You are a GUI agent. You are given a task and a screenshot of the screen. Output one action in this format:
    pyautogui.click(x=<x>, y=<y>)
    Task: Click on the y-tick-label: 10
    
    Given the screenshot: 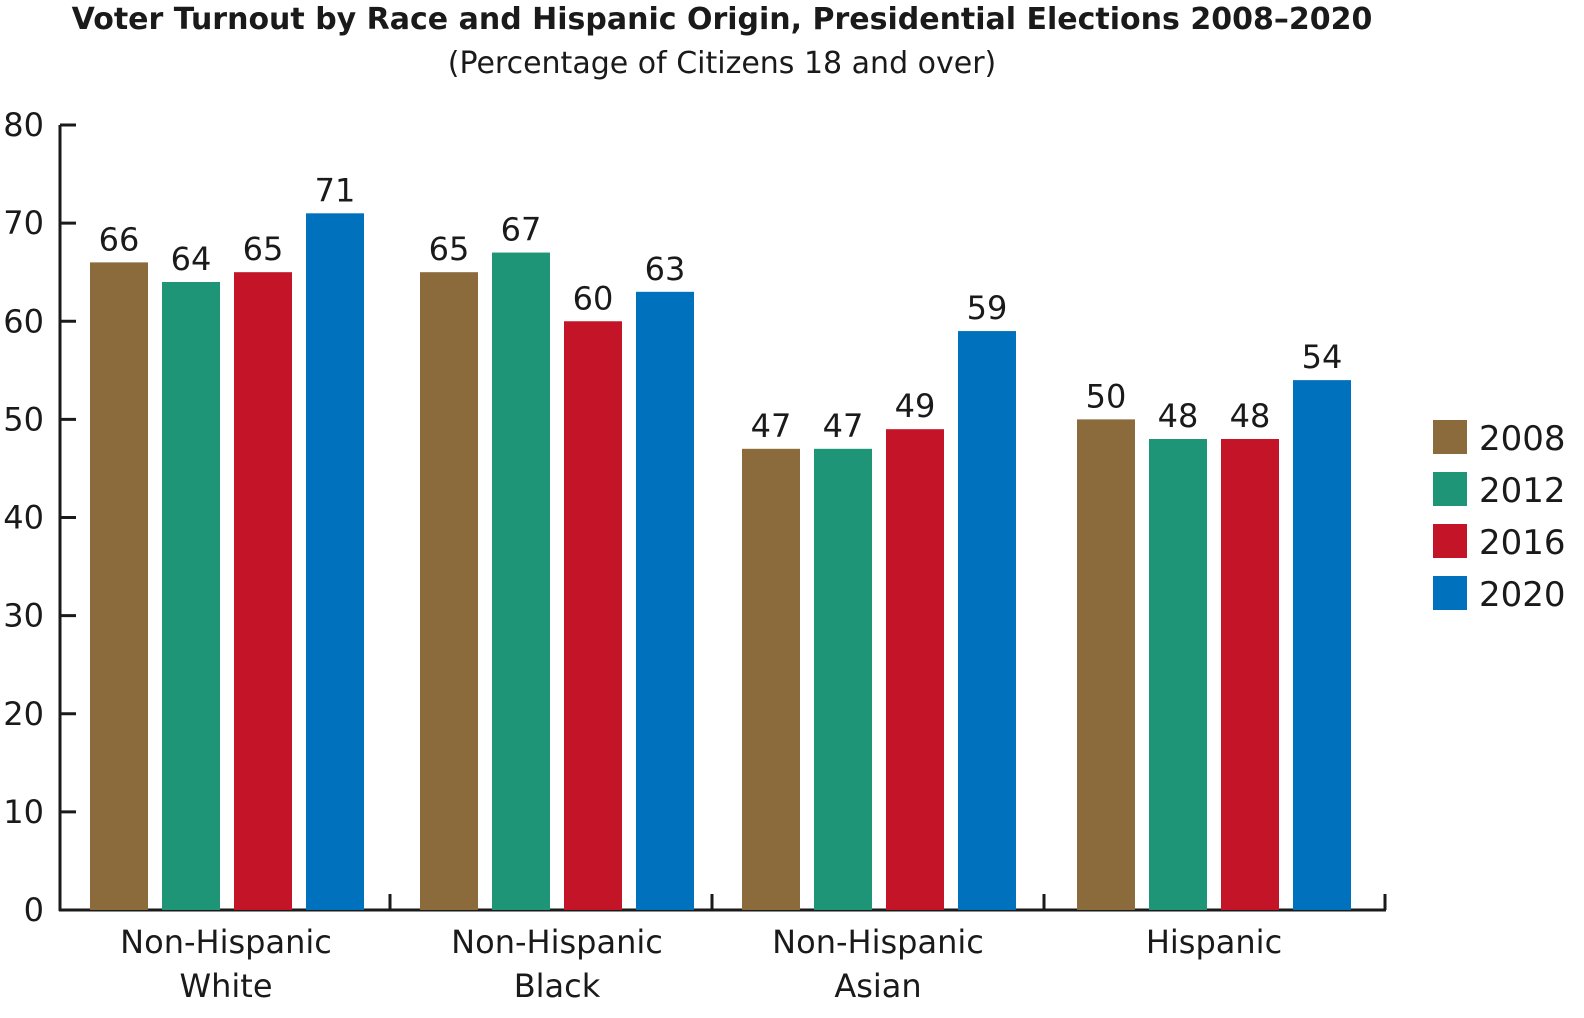 What is the action you would take?
    pyautogui.click(x=23, y=812)
    